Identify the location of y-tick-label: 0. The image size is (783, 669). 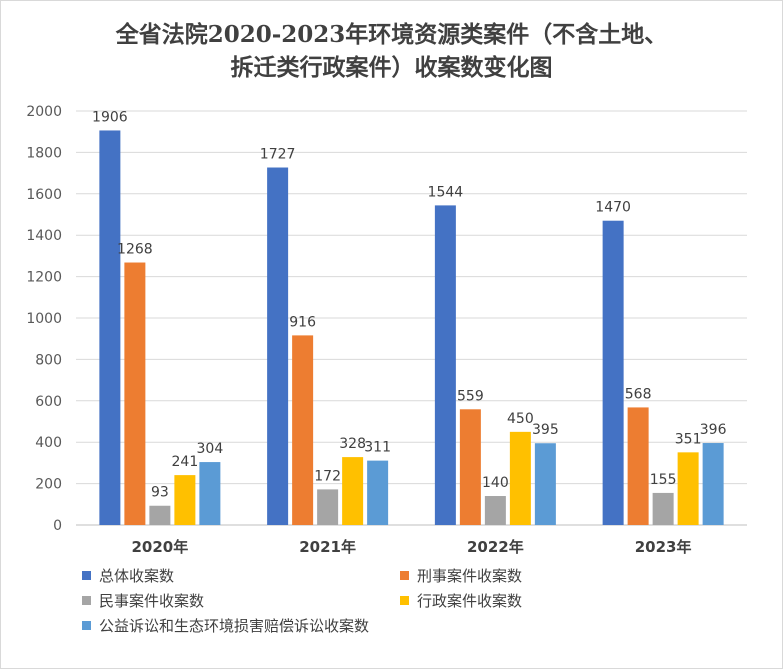
(57, 526).